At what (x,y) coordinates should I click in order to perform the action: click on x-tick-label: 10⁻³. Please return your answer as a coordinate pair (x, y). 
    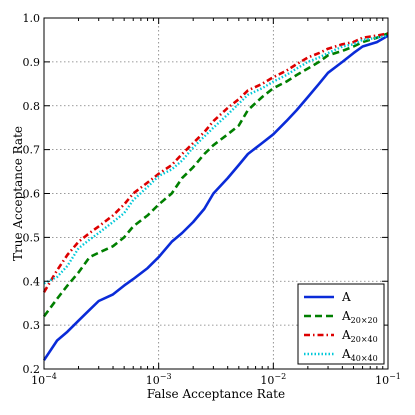
    Looking at the image, I should click on (159, 379).